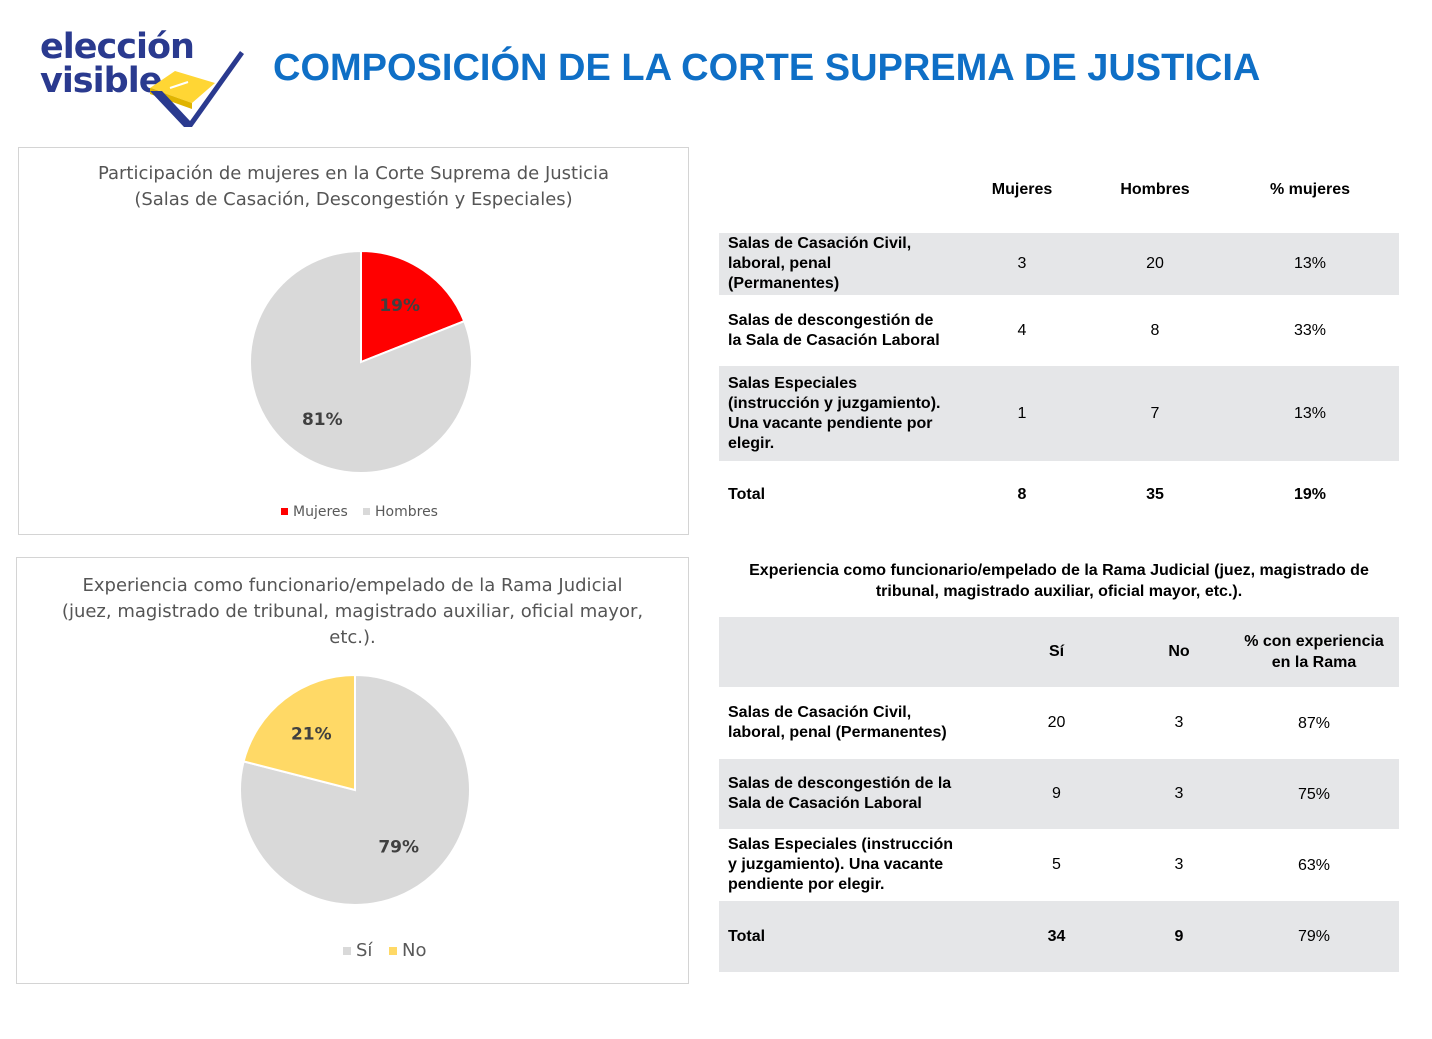  I want to click on chart-subtitle-2: etc.)., so click(352, 637).